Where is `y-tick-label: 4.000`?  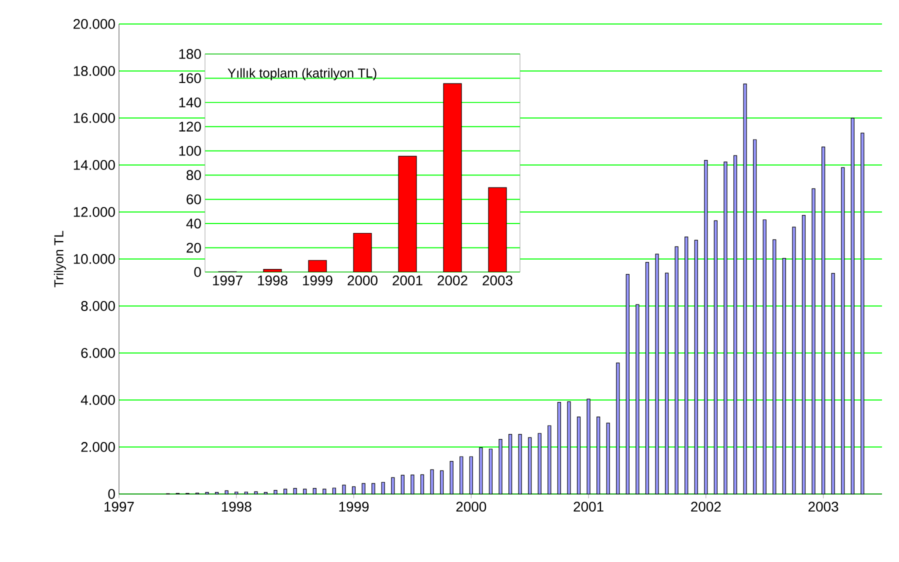 y-tick-label: 4.000 is located at coordinates (97, 400).